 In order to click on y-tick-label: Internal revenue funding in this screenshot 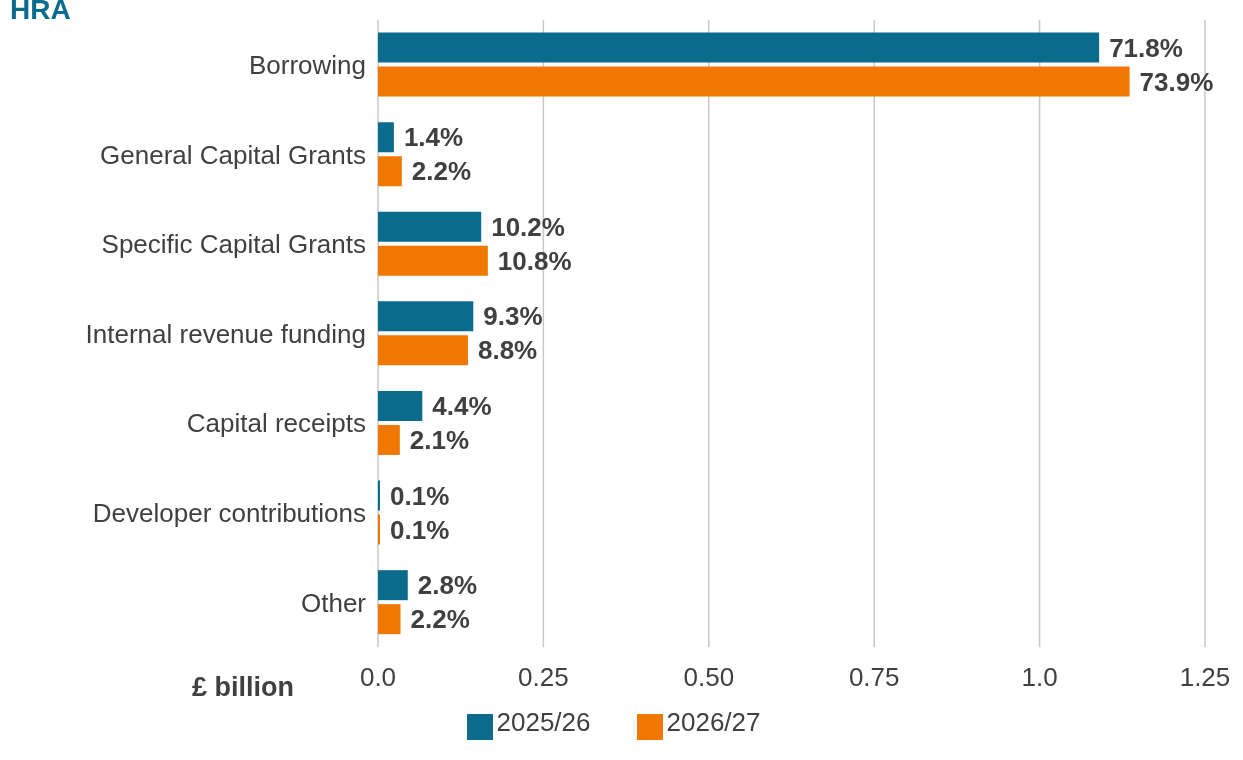, I will do `click(225, 333)`.